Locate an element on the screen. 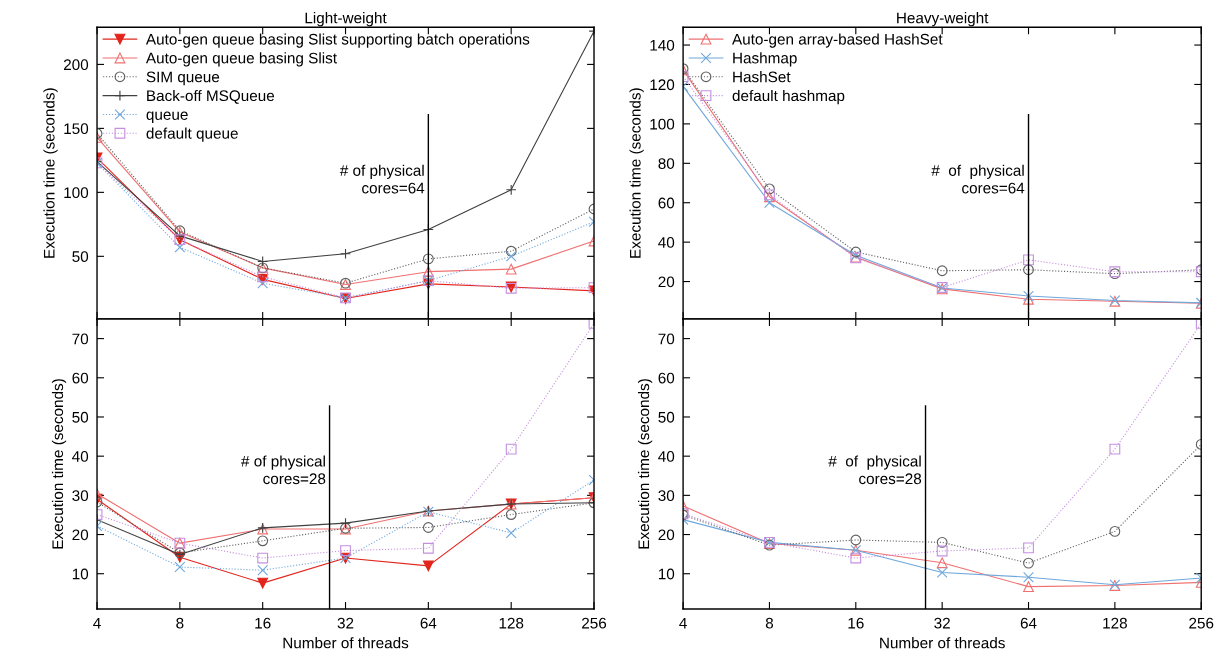 The width and height of the screenshot is (1222, 666). legend-label: Hashmap is located at coordinates (765, 59).